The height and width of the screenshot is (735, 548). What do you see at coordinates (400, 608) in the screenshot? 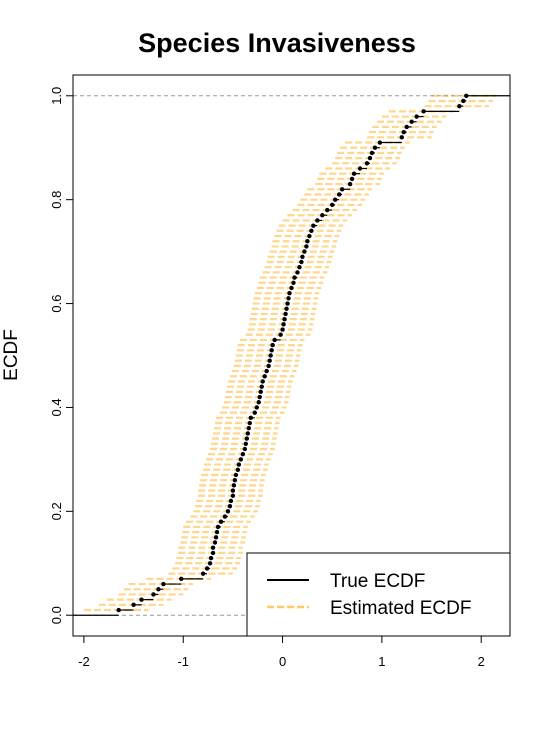
I see `legend-label: Estimated ECDF` at bounding box center [400, 608].